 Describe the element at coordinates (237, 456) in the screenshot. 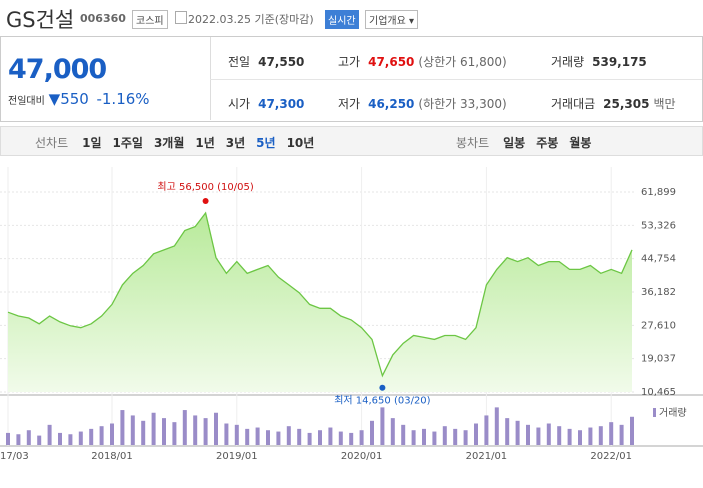

I see `x-tick-label: 2019/01` at that location.